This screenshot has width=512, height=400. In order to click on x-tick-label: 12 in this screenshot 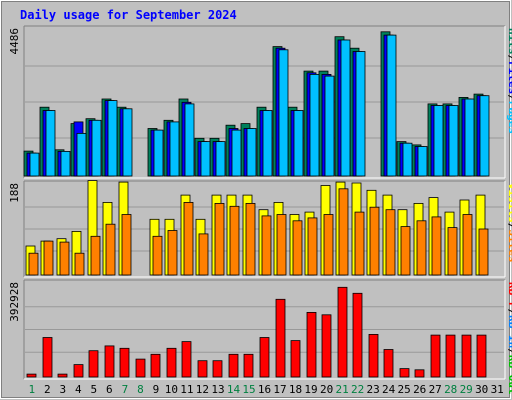, I will do `click(202, 389)`.